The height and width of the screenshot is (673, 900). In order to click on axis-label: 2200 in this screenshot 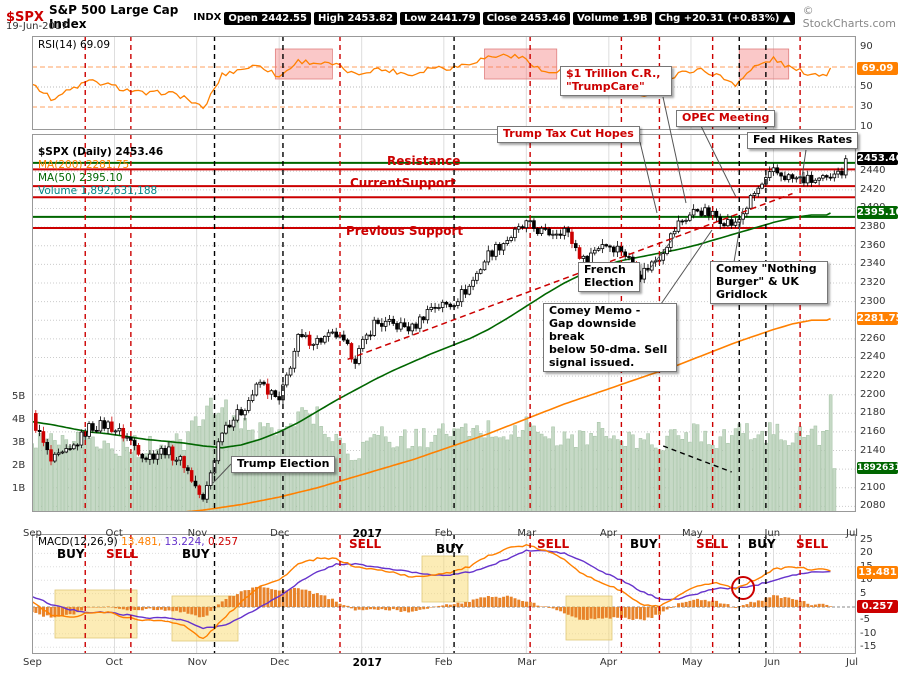, I will do `click(873, 394)`.